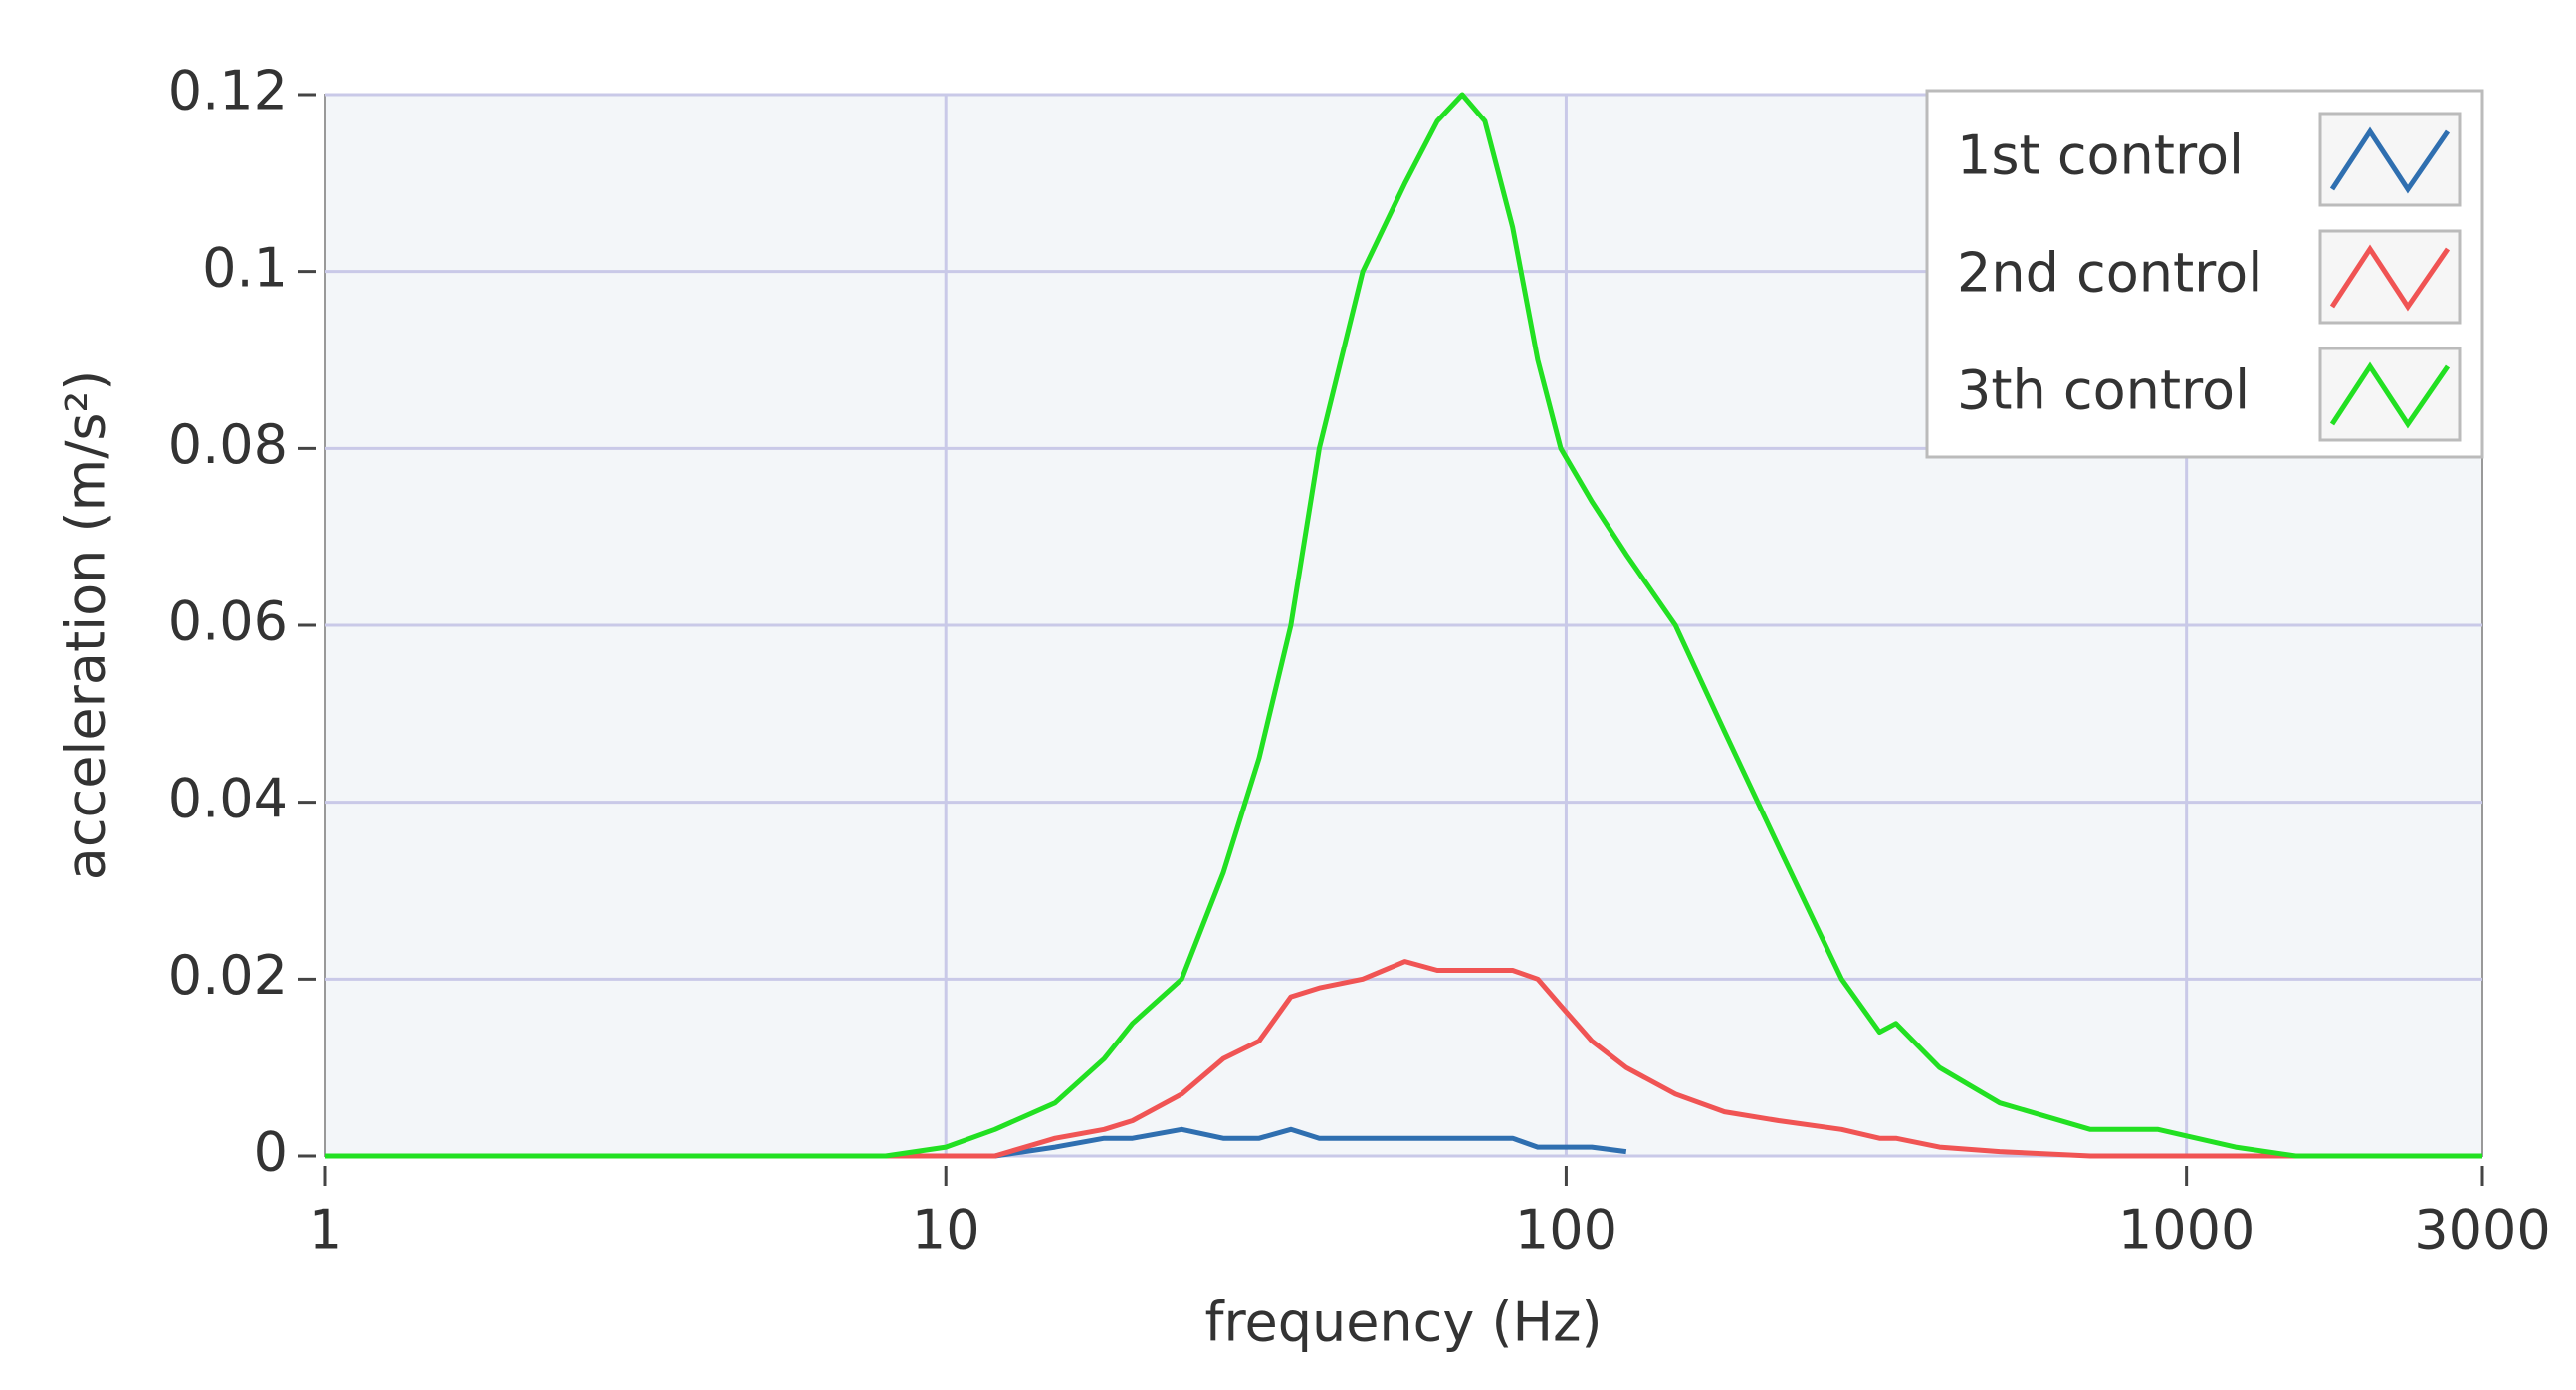  What do you see at coordinates (2482, 1230) in the screenshot?
I see `x-tick-label: 3000` at bounding box center [2482, 1230].